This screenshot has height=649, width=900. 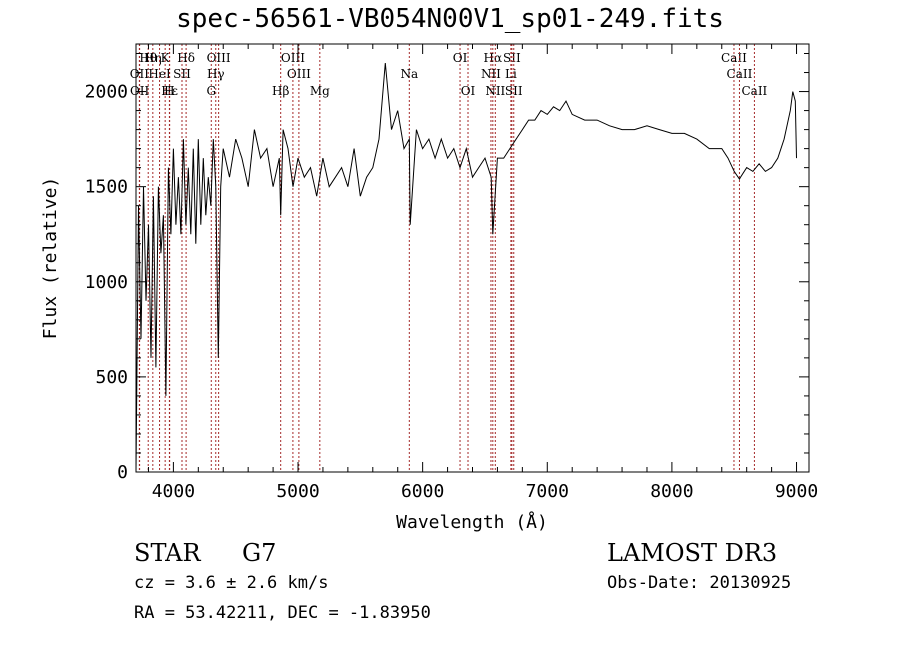 What do you see at coordinates (320, 91) in the screenshot?
I see `emission-line-label: Mg` at bounding box center [320, 91].